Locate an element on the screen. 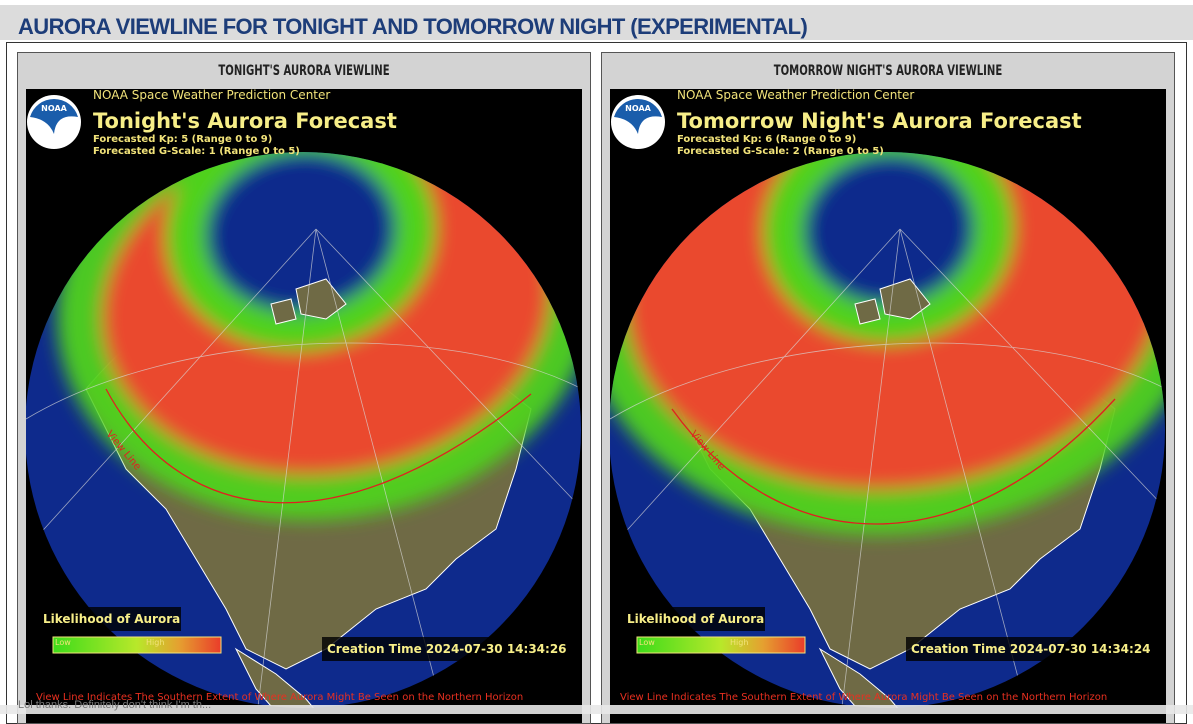  creation-time: Creation Time 2024-07-30 14:34:26 is located at coordinates (447, 649).